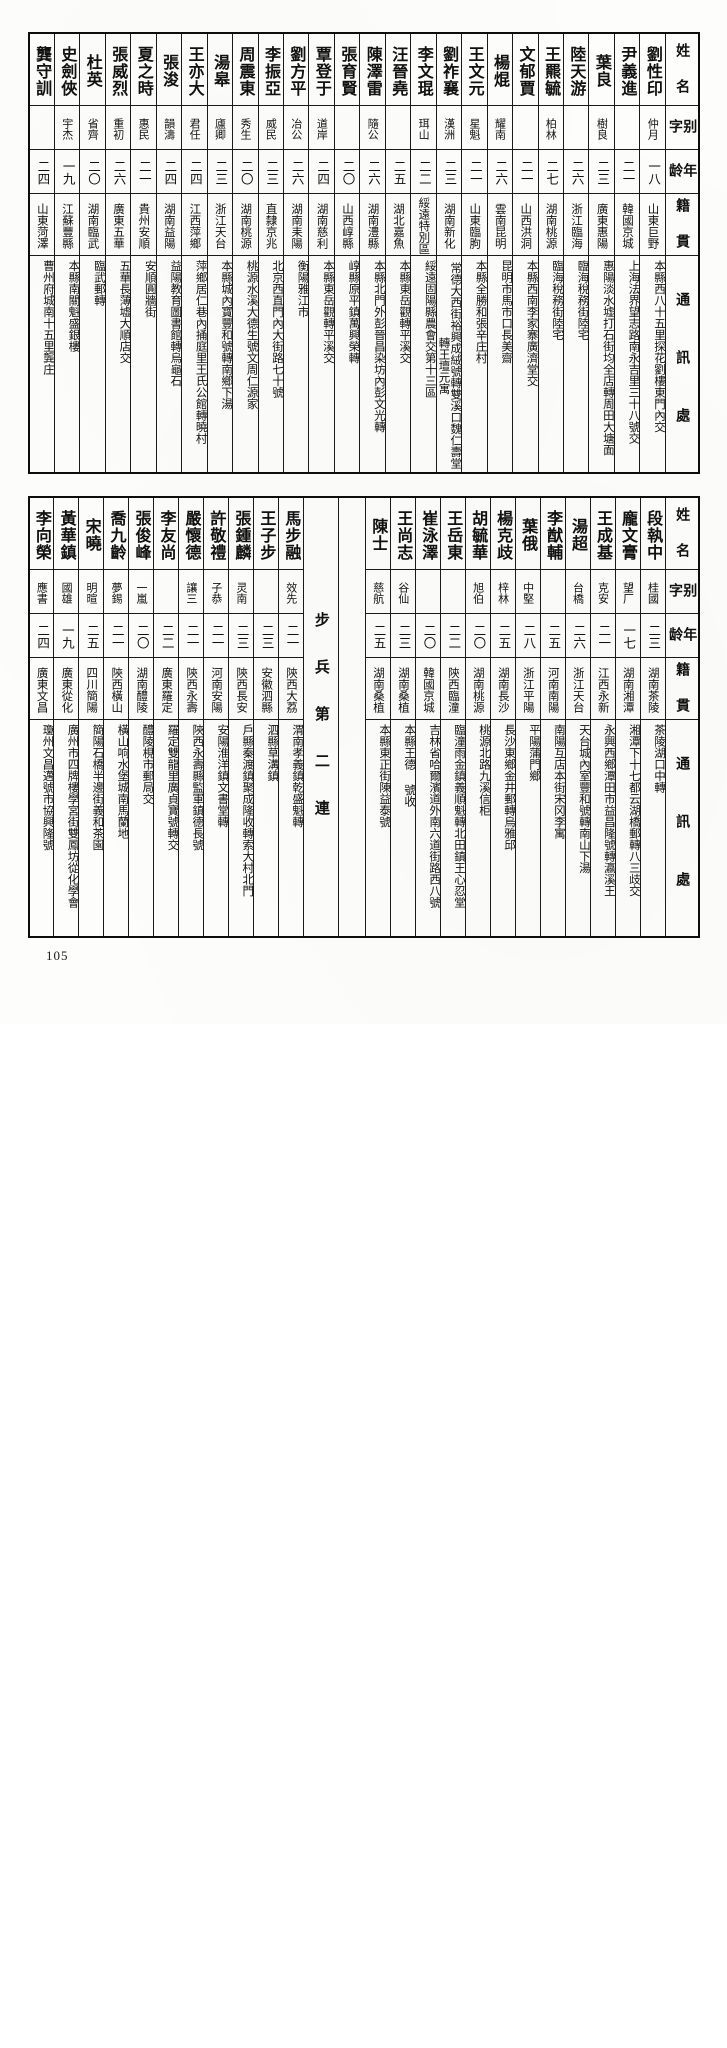 The image size is (727, 2048). I want to click on cell-address: 南陽互店本街宋冈李寓, so click(552, 828).